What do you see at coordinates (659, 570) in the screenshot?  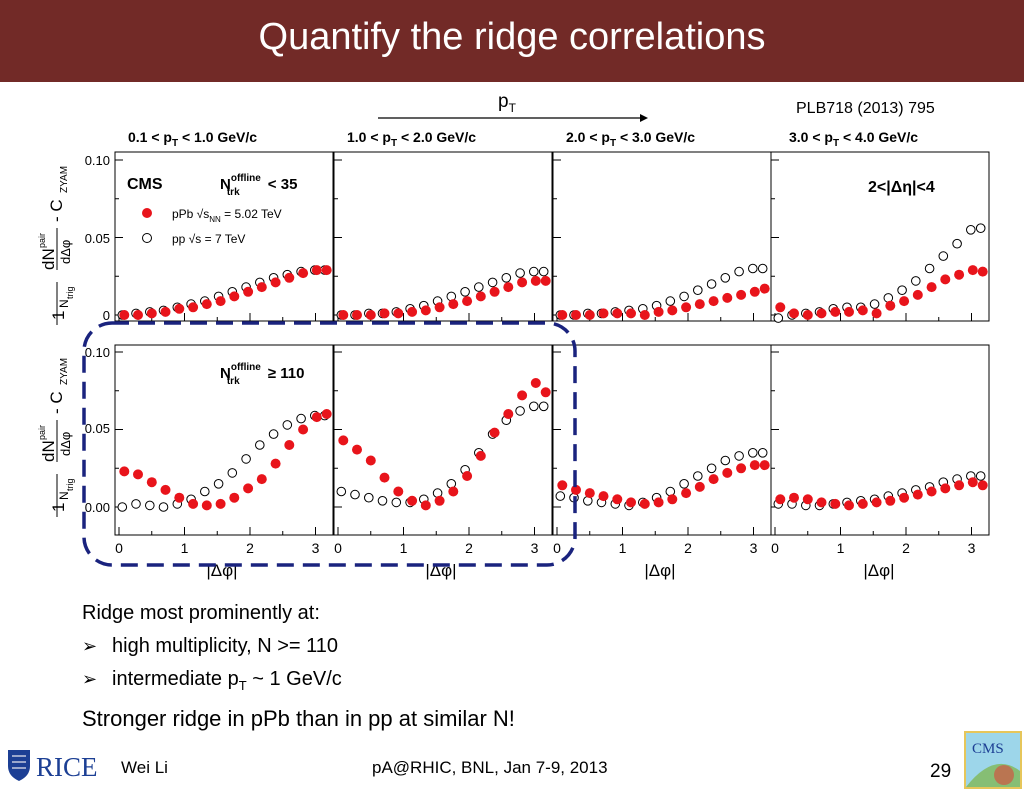 I see `x-axis-label-3: |Δφ|` at bounding box center [659, 570].